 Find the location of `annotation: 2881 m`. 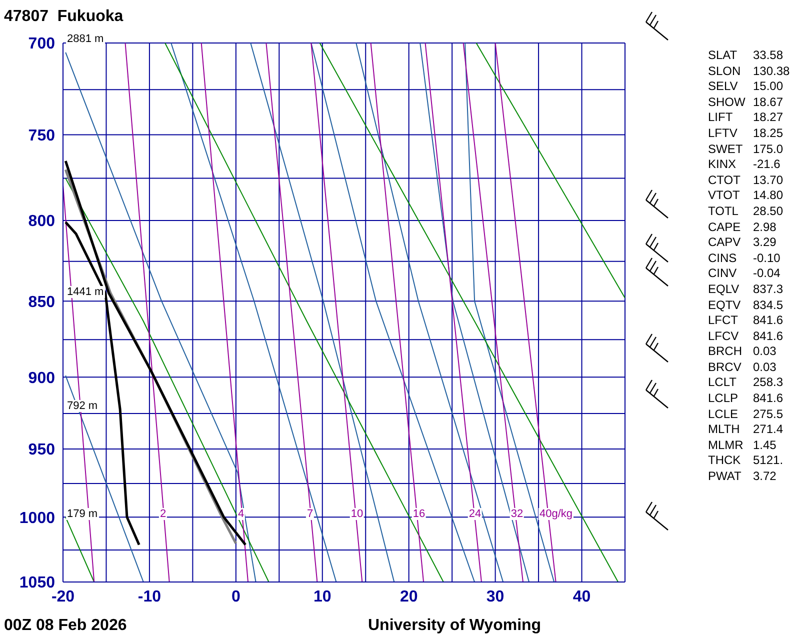

annotation: 2881 m is located at coordinates (85, 39).